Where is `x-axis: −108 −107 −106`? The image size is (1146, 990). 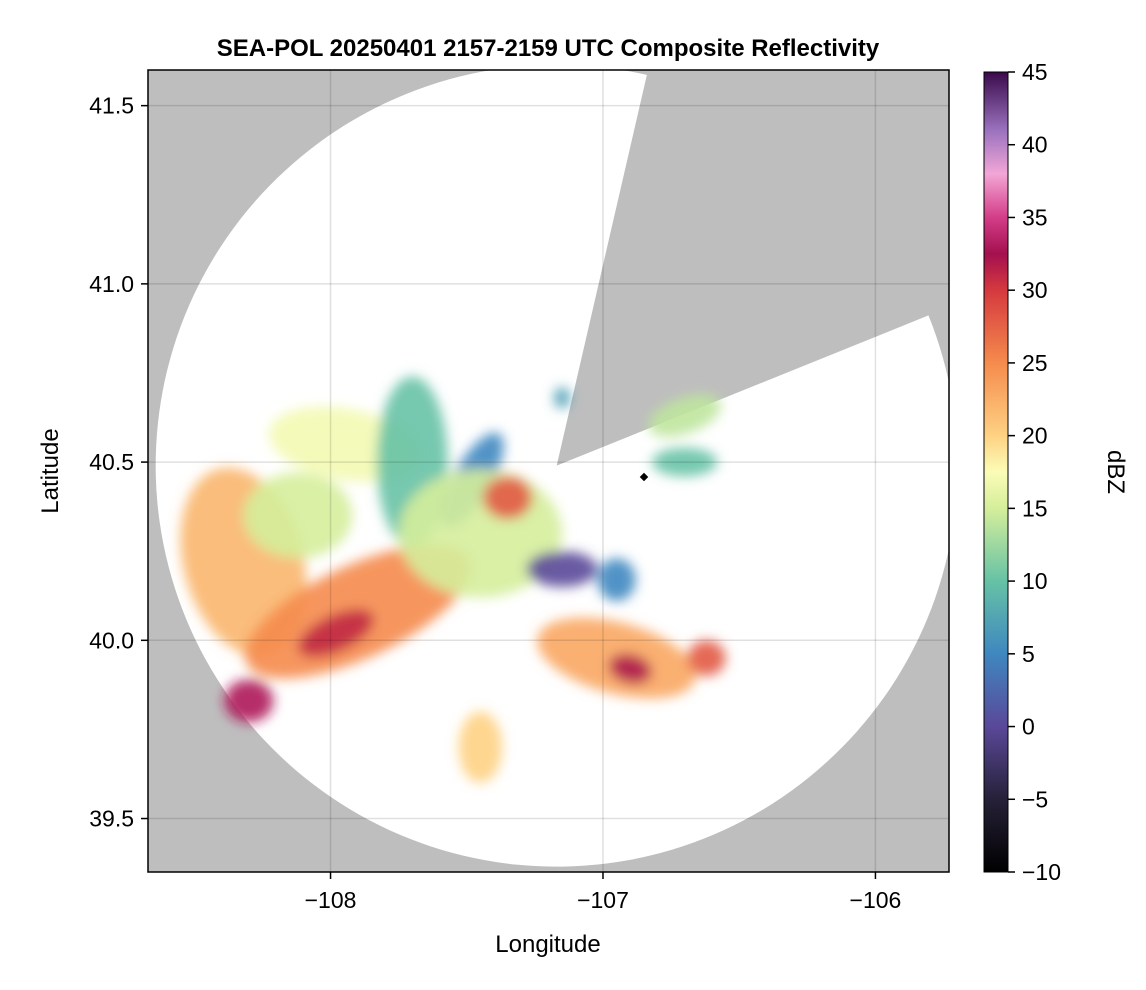
x-axis: −108 −107 −106 is located at coordinates (603, 892).